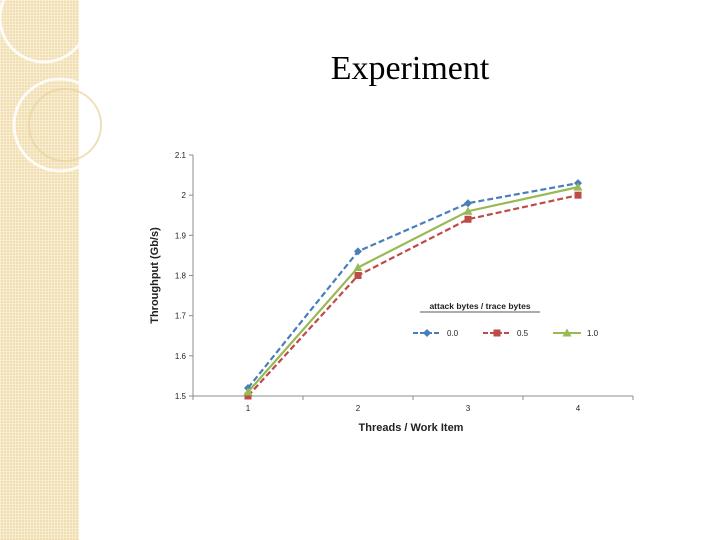 This screenshot has height=540, width=720. I want to click on legend-entry-label: 1.0, so click(593, 333).